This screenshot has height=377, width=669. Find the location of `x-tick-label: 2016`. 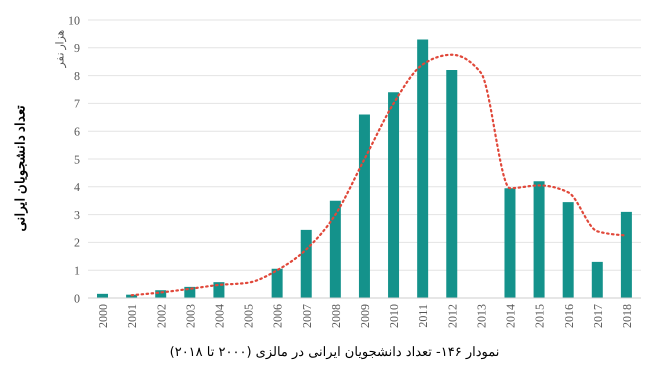

x-tick-label: 2016 is located at coordinates (569, 316).